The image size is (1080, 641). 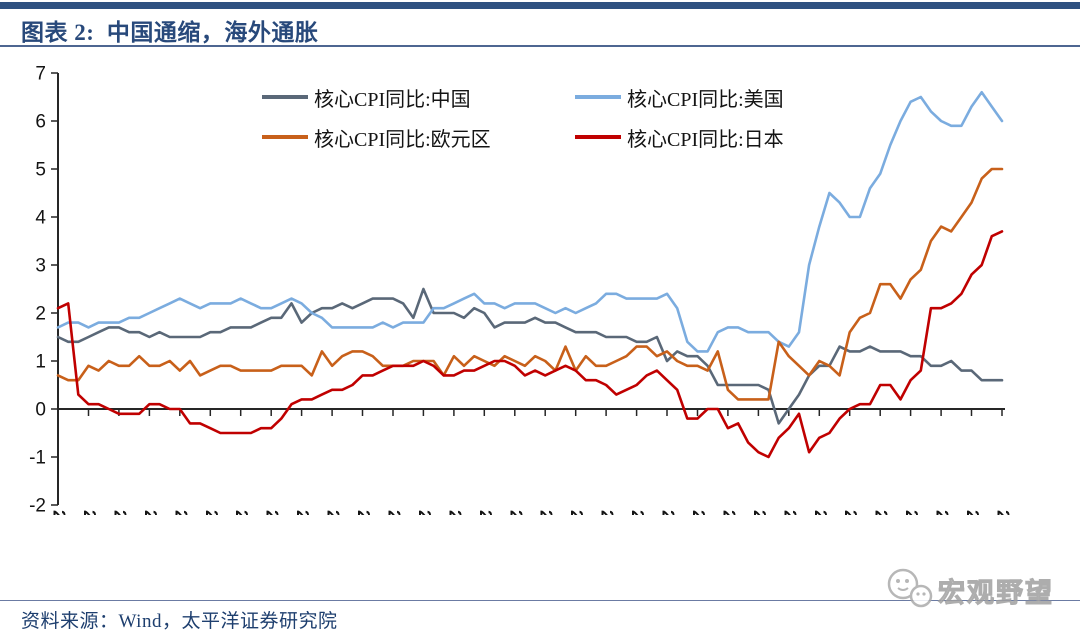 I want to click on svg-text: 2017-08, so click(x=364, y=512).